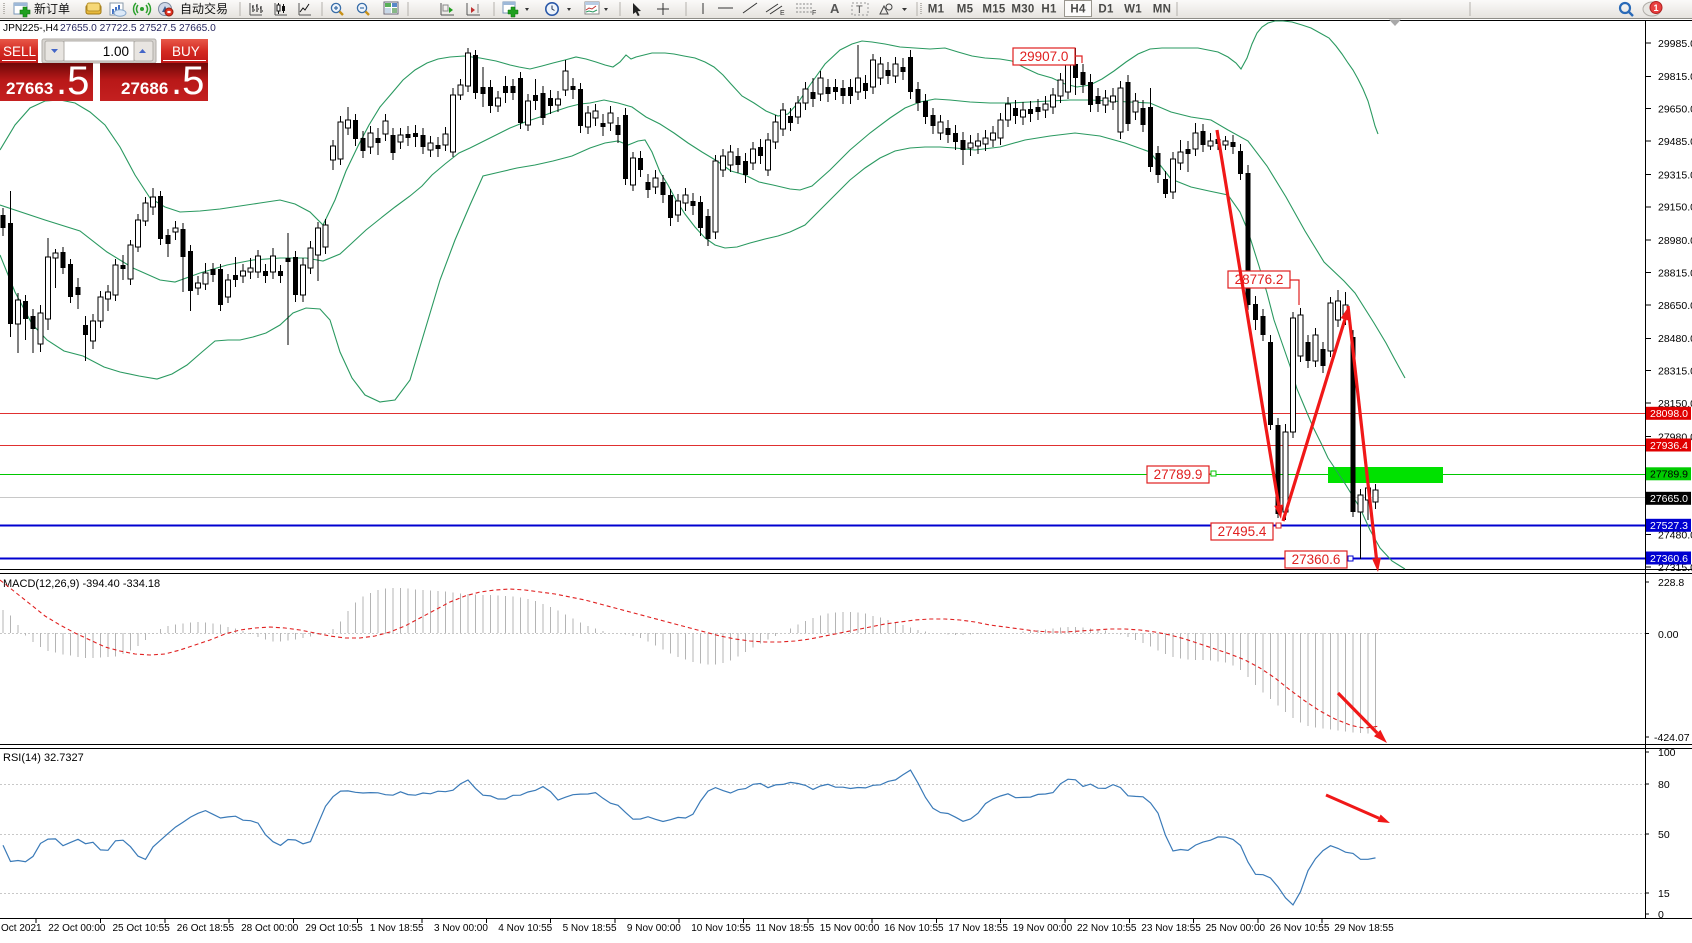 The image size is (1692, 943). Describe the element at coordinates (1171, 928) in the screenshot. I see `svg-text: 23 Nov 18:55` at that location.